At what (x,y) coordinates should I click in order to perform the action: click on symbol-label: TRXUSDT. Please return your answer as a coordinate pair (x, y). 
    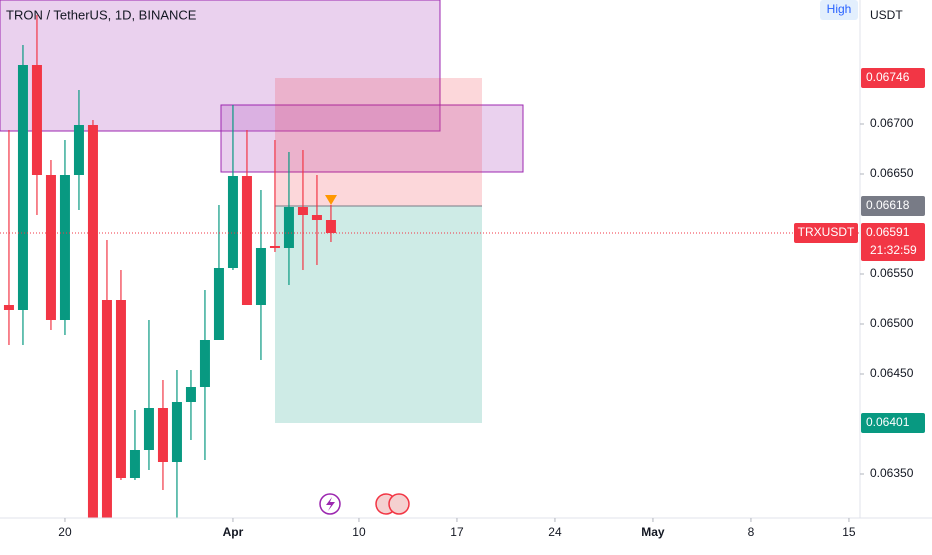
    Looking at the image, I should click on (826, 232).